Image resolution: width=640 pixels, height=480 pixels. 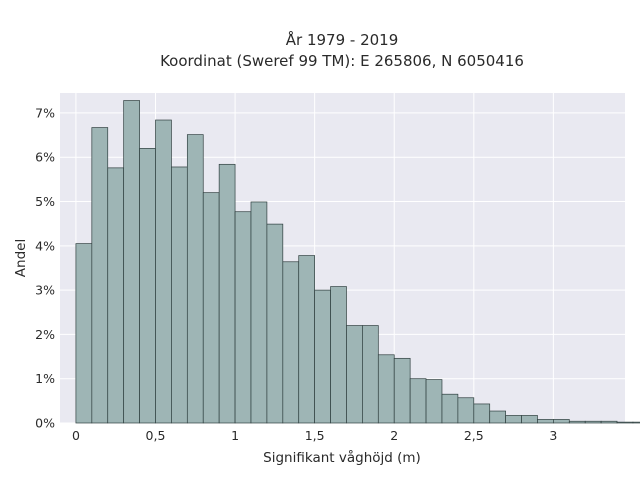 What do you see at coordinates (45, 245) in the screenshot?
I see `y-tick-label: 4%` at bounding box center [45, 245].